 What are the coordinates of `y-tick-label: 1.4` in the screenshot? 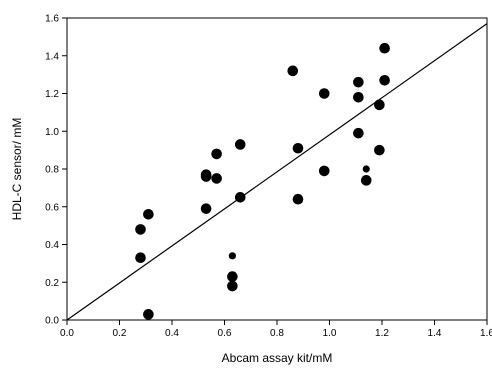 It's located at (52, 56).